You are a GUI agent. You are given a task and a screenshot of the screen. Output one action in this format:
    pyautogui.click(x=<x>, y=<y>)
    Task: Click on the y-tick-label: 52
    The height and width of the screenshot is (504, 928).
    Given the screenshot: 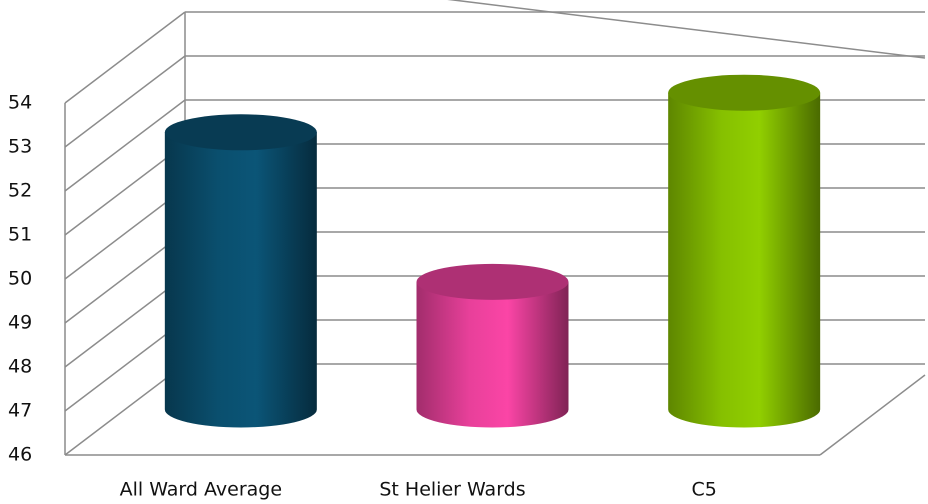 What is the action you would take?
    pyautogui.click(x=20, y=191)
    